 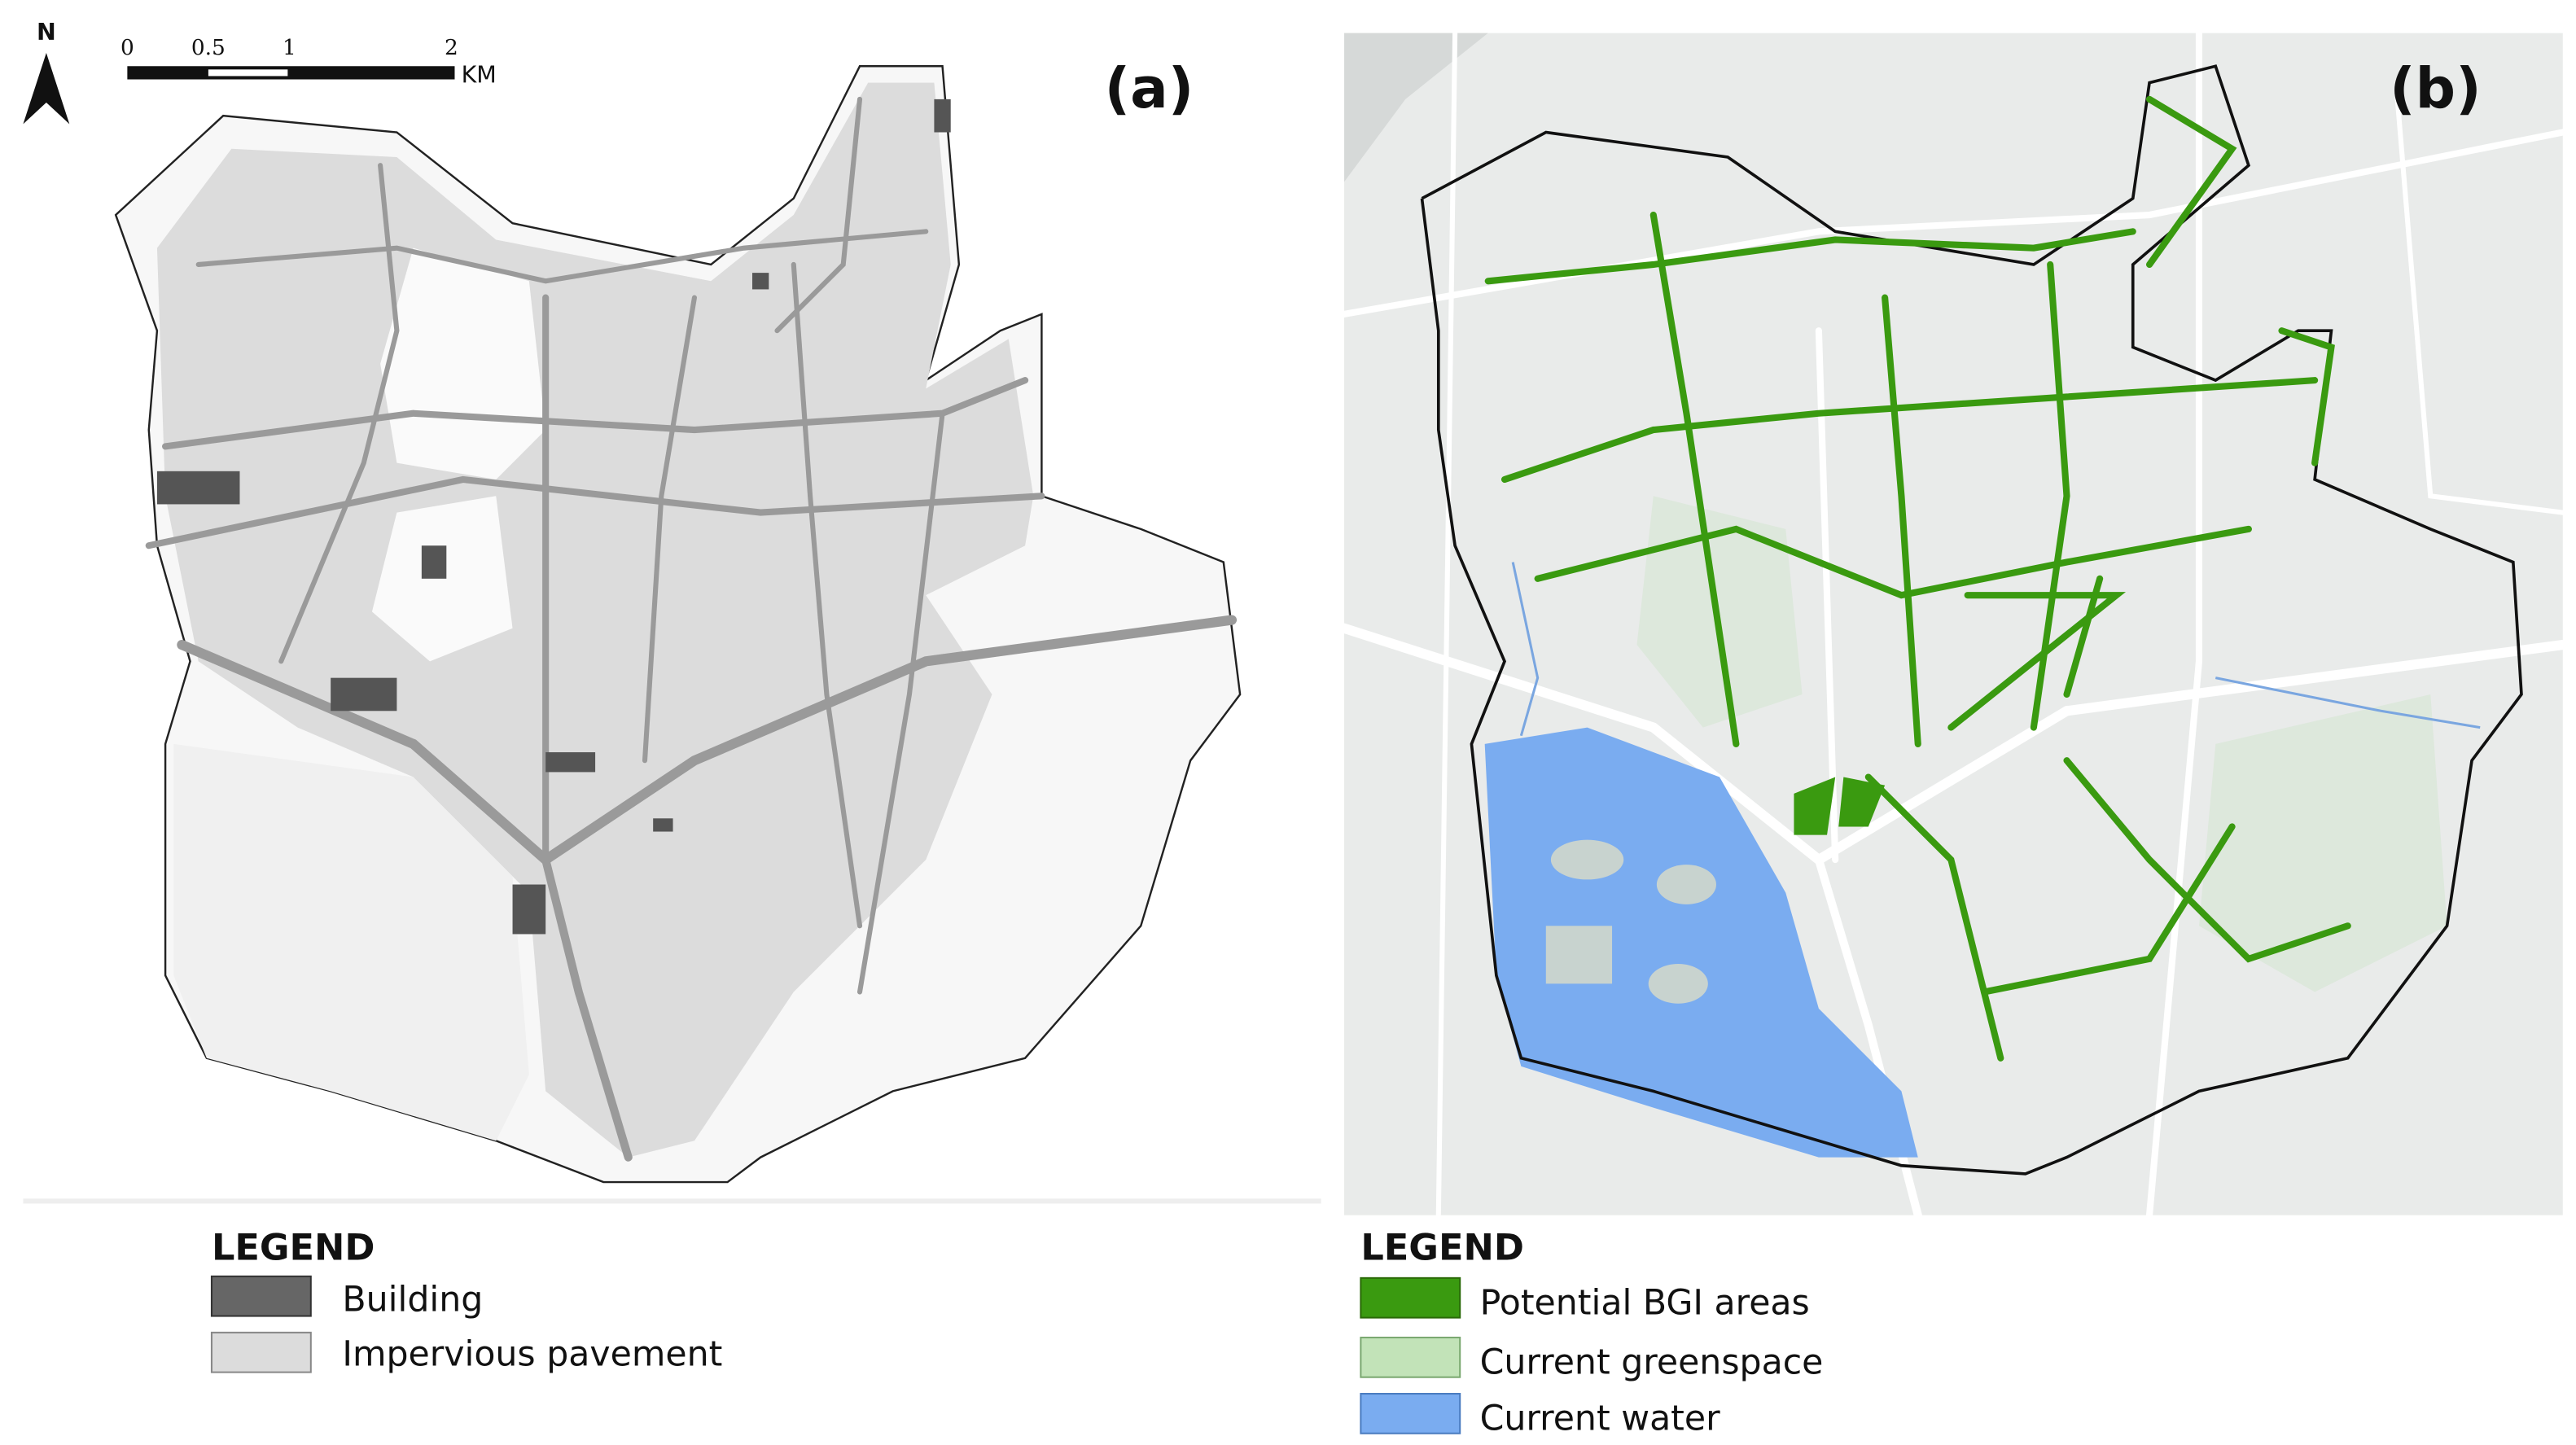 What do you see at coordinates (412, 1299) in the screenshot?
I see `legend-item: Building` at bounding box center [412, 1299].